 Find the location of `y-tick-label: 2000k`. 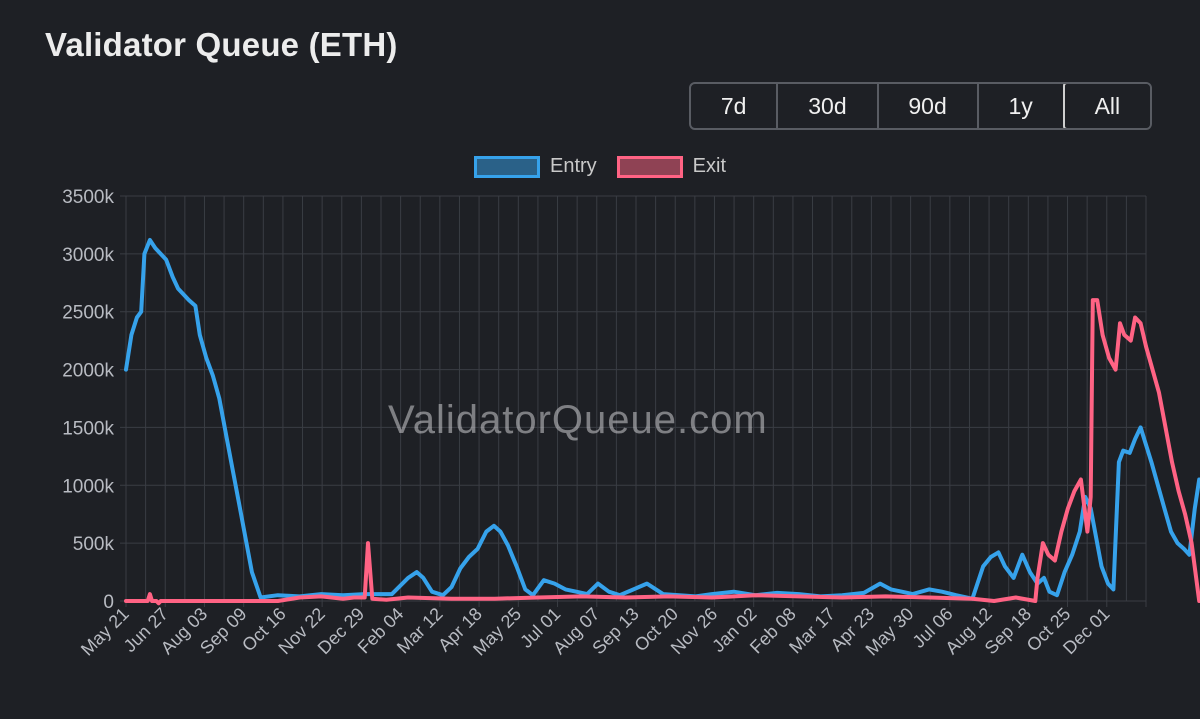

y-tick-label: 2000k is located at coordinates (88, 371).